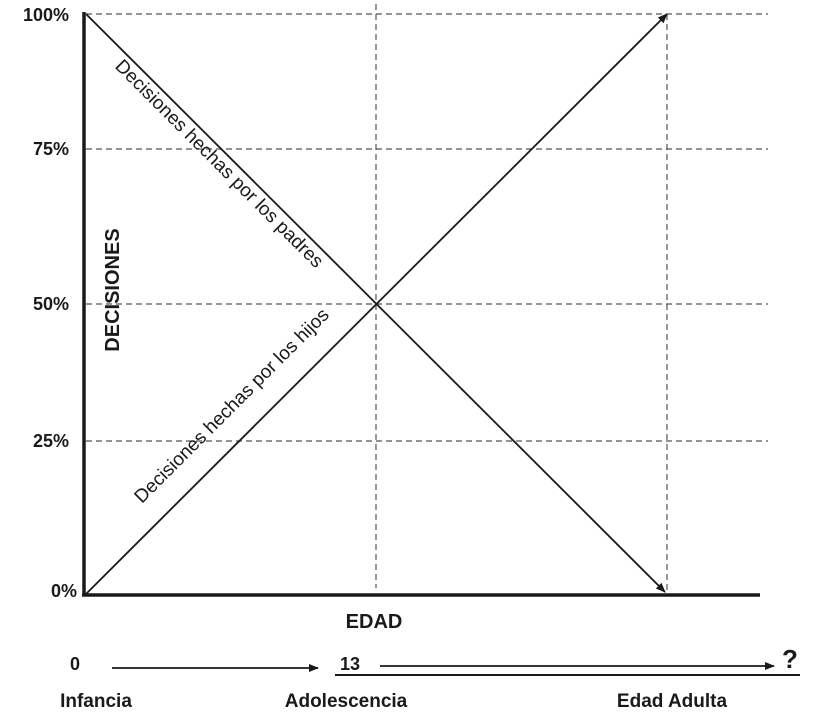 The image size is (831, 724). What do you see at coordinates (51, 441) in the screenshot?
I see `y-tick-25: 25%` at bounding box center [51, 441].